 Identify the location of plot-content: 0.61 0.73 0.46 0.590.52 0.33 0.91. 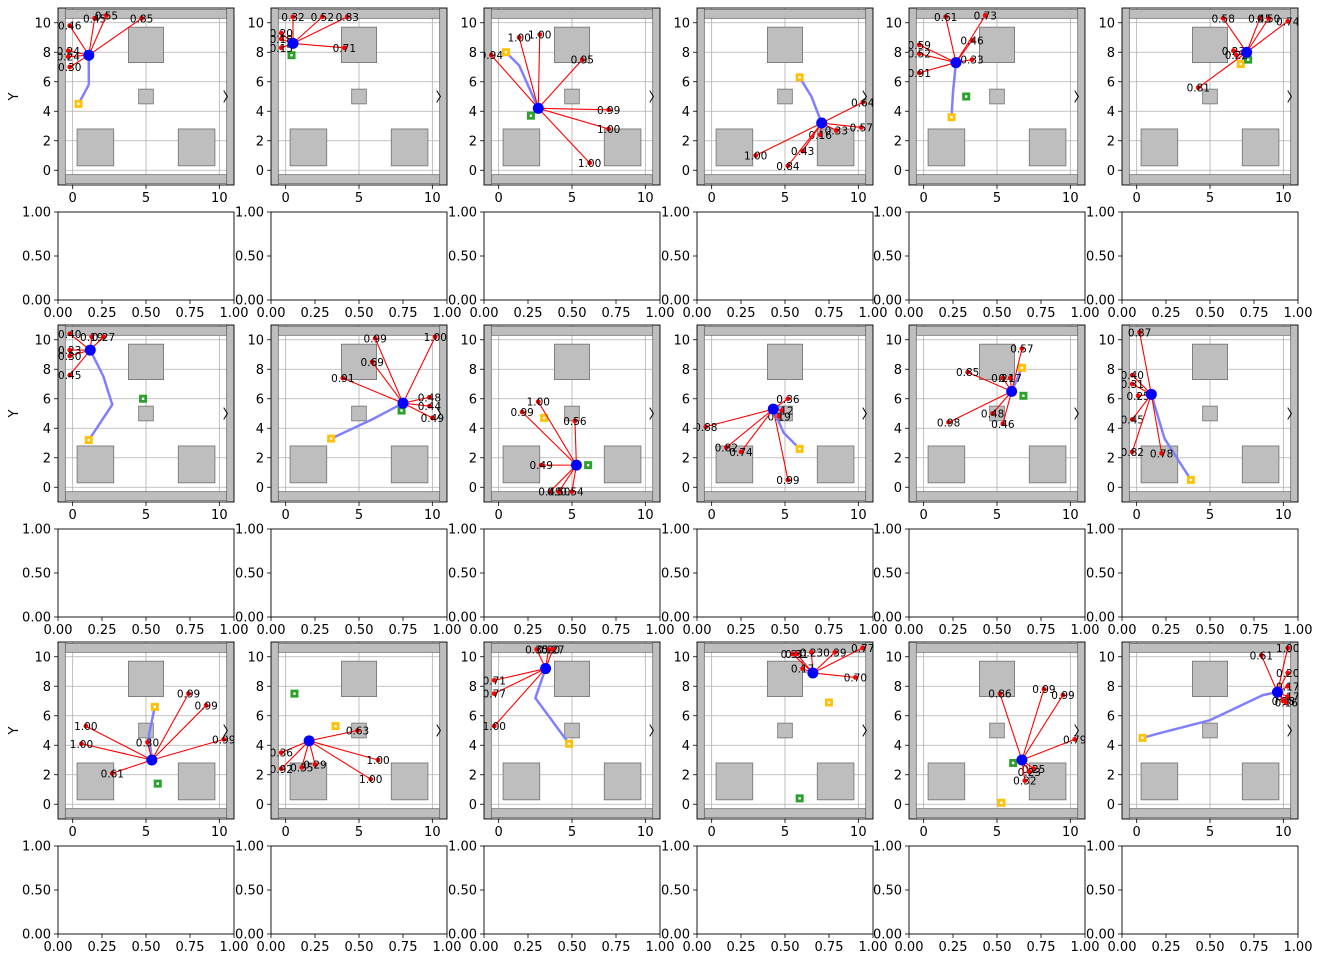
(996, 96).